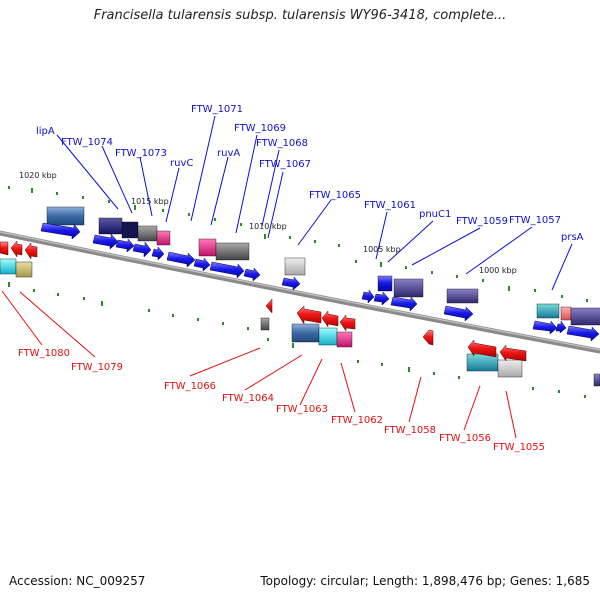 The width and height of the screenshot is (600, 600). Describe the element at coordinates (410, 430) in the screenshot. I see `gene-label-ftw-1058: FTW_1058` at that location.